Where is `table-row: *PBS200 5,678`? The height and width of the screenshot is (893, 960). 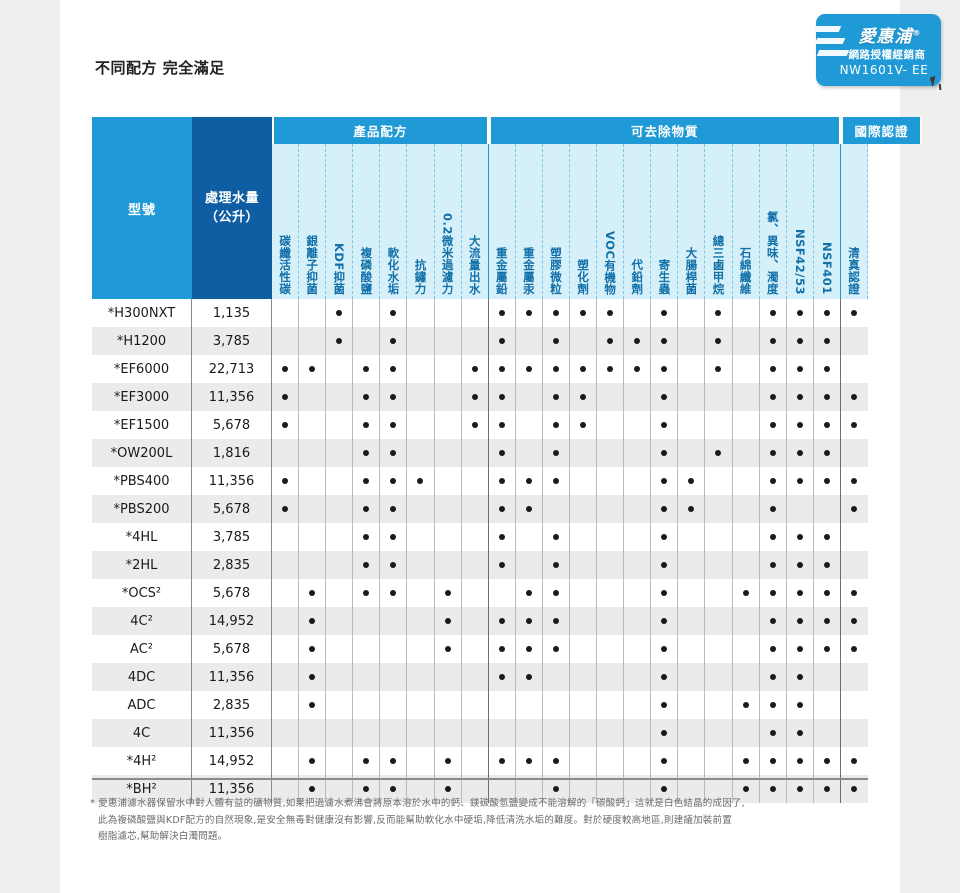
table-row: *PBS200 5,678 is located at coordinates (480, 509).